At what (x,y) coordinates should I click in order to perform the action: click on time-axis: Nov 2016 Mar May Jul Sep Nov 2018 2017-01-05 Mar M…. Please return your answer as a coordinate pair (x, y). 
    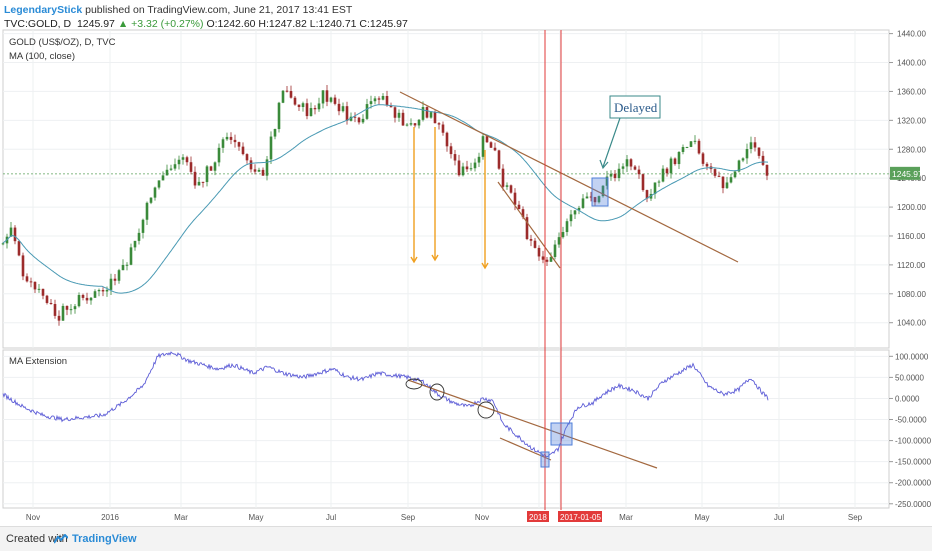
    Looking at the image, I should click on (444, 516).